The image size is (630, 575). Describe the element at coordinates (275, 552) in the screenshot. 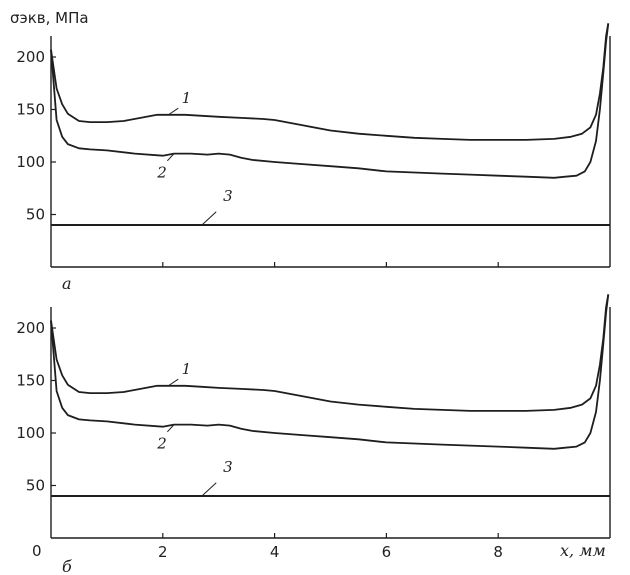

I see `x-tick-label: 4` at that location.